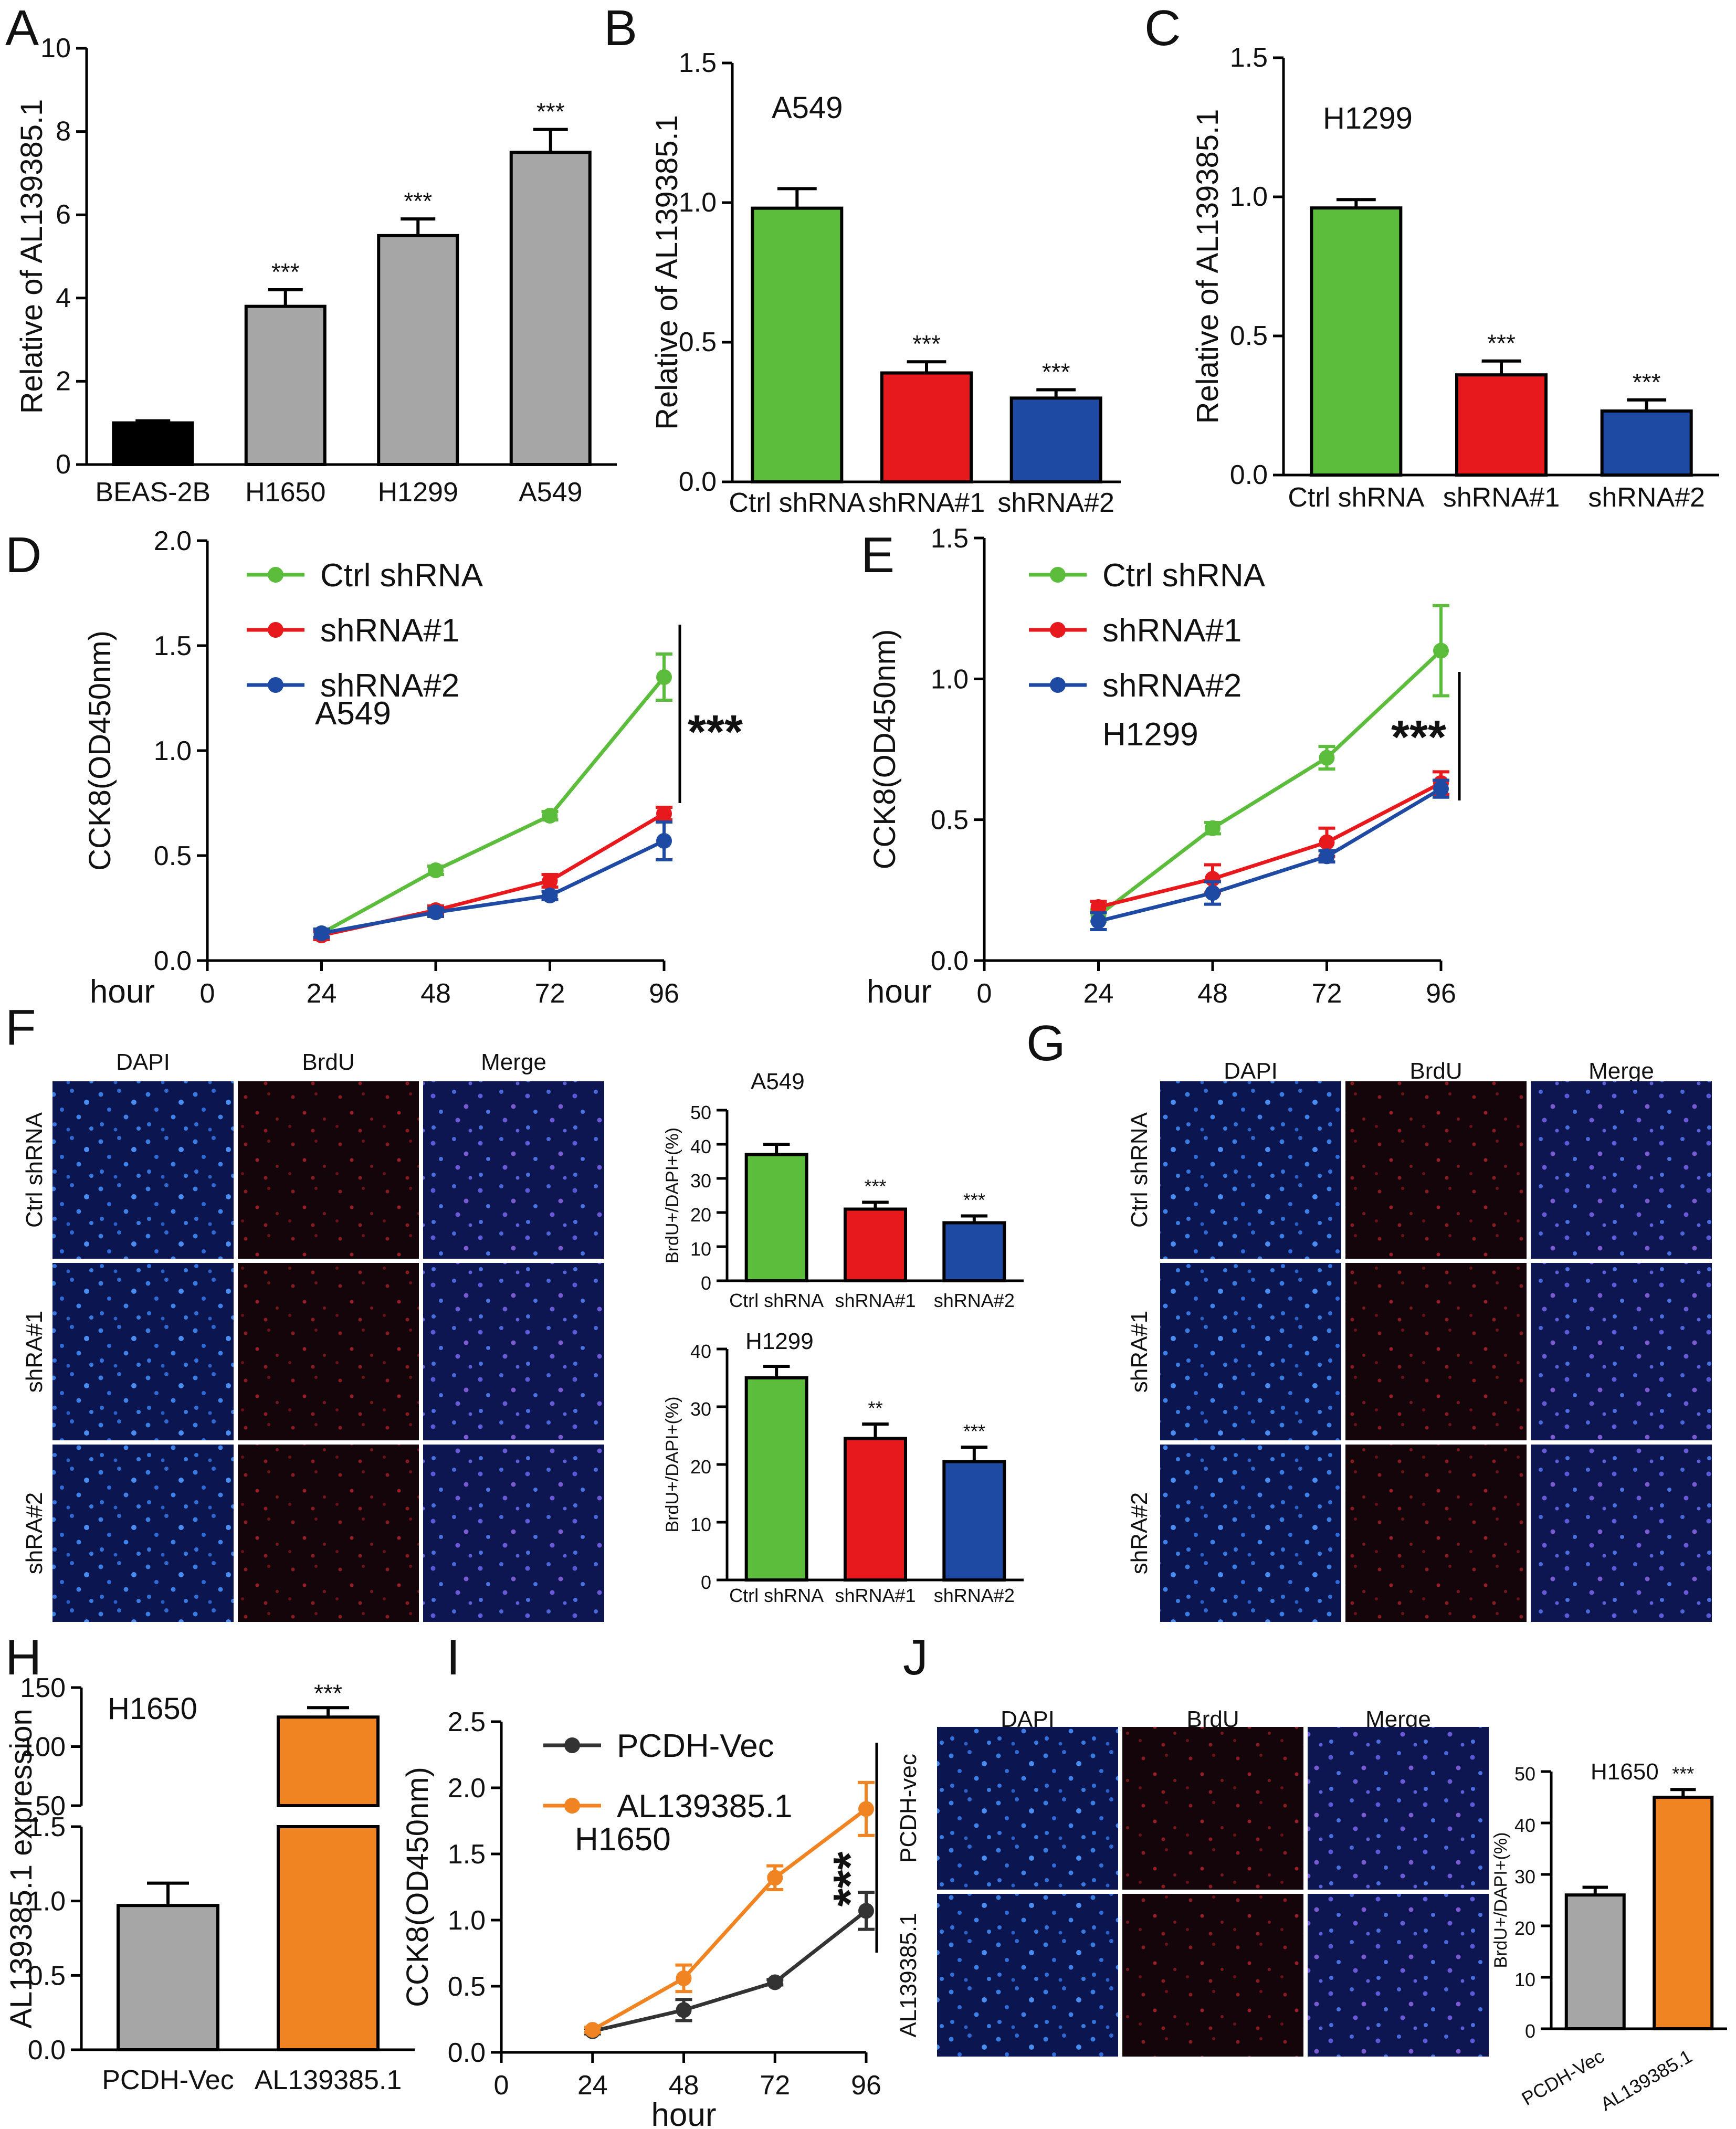 Image resolution: width=1736 pixels, height=2129 pixels. What do you see at coordinates (493, 805) in the screenshot?
I see `series-line-ctrl-shrna` at bounding box center [493, 805].